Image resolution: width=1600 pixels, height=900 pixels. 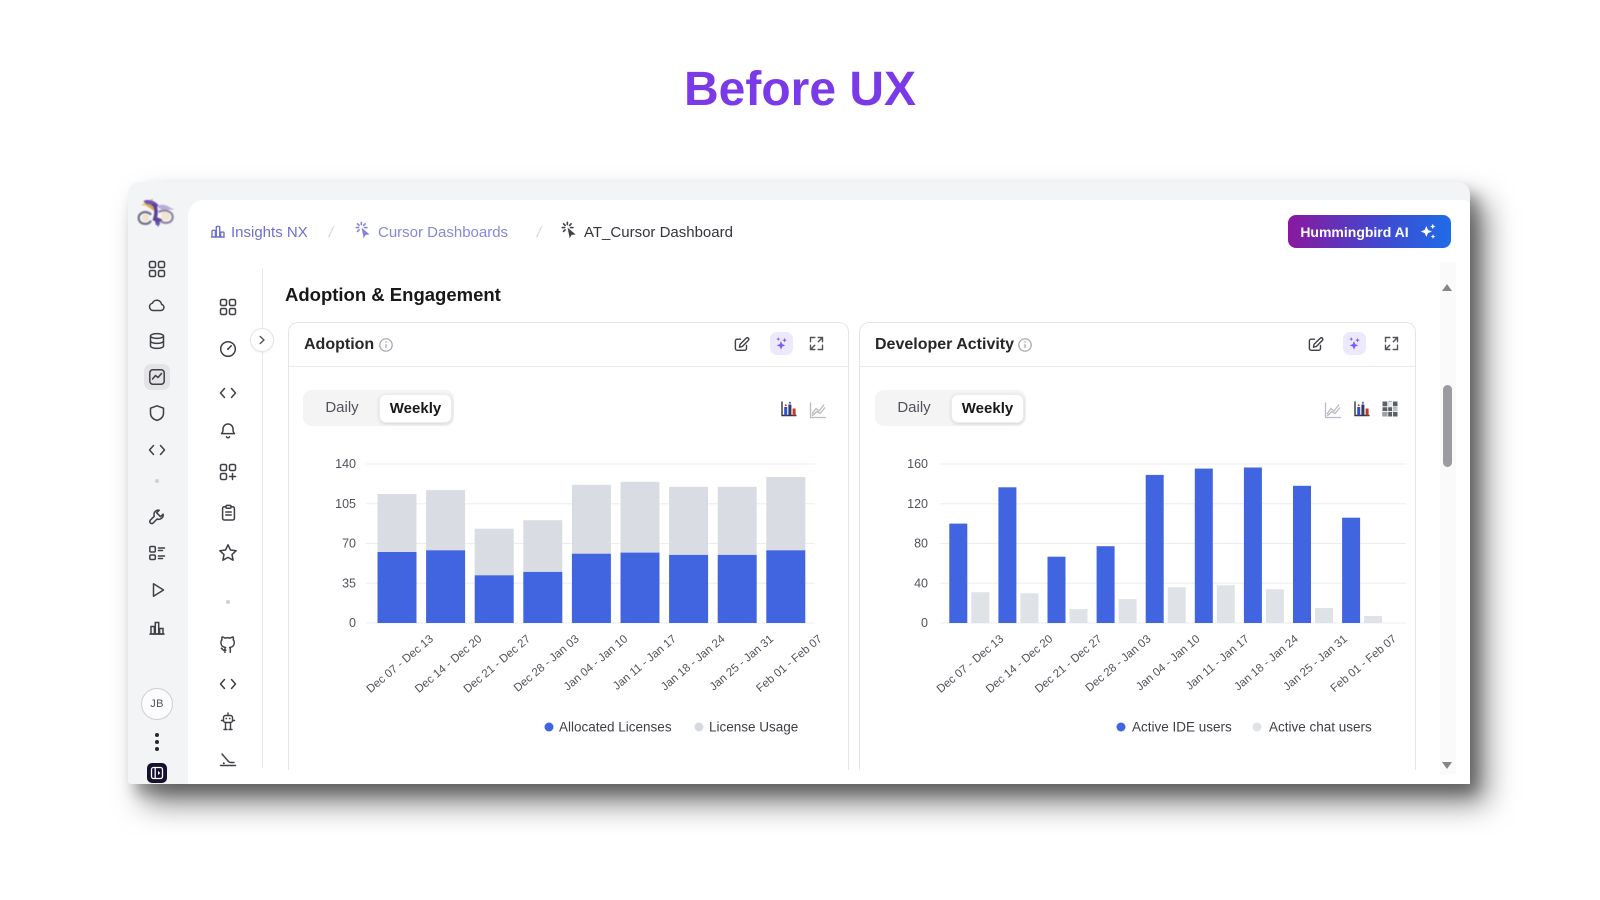 I want to click on svg-text: 120, so click(x=917, y=504).